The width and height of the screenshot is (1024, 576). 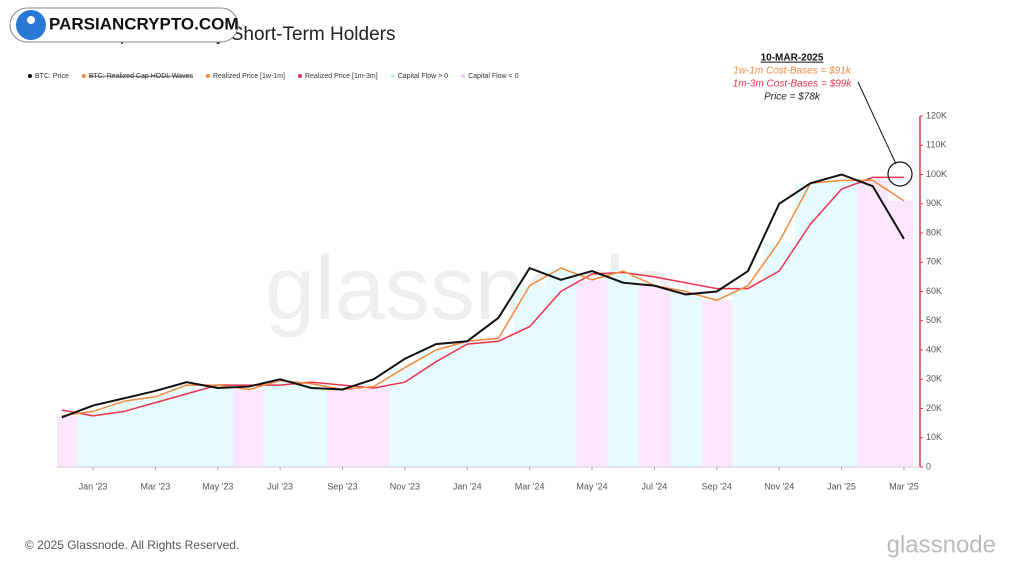 What do you see at coordinates (934, 232) in the screenshot?
I see `y-tick-label: 80K` at bounding box center [934, 232].